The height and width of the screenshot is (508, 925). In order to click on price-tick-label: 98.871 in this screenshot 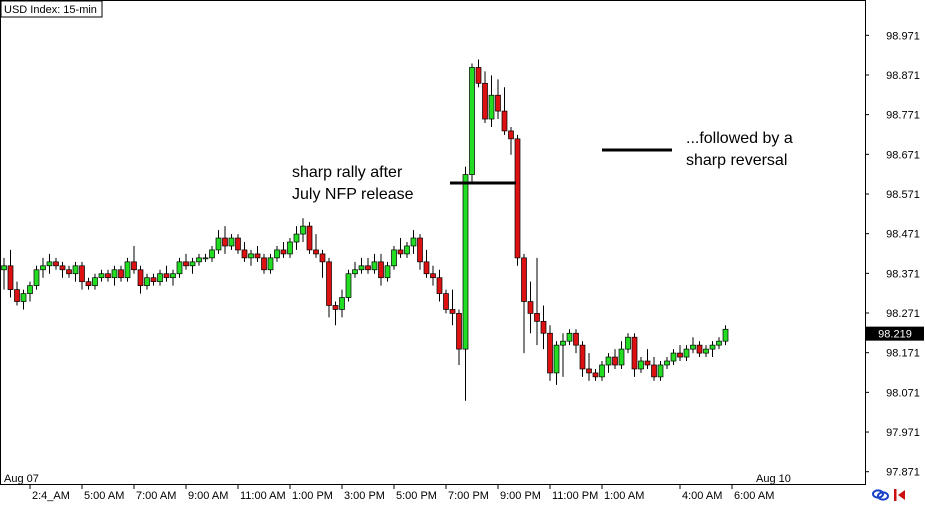, I will do `click(903, 76)`.